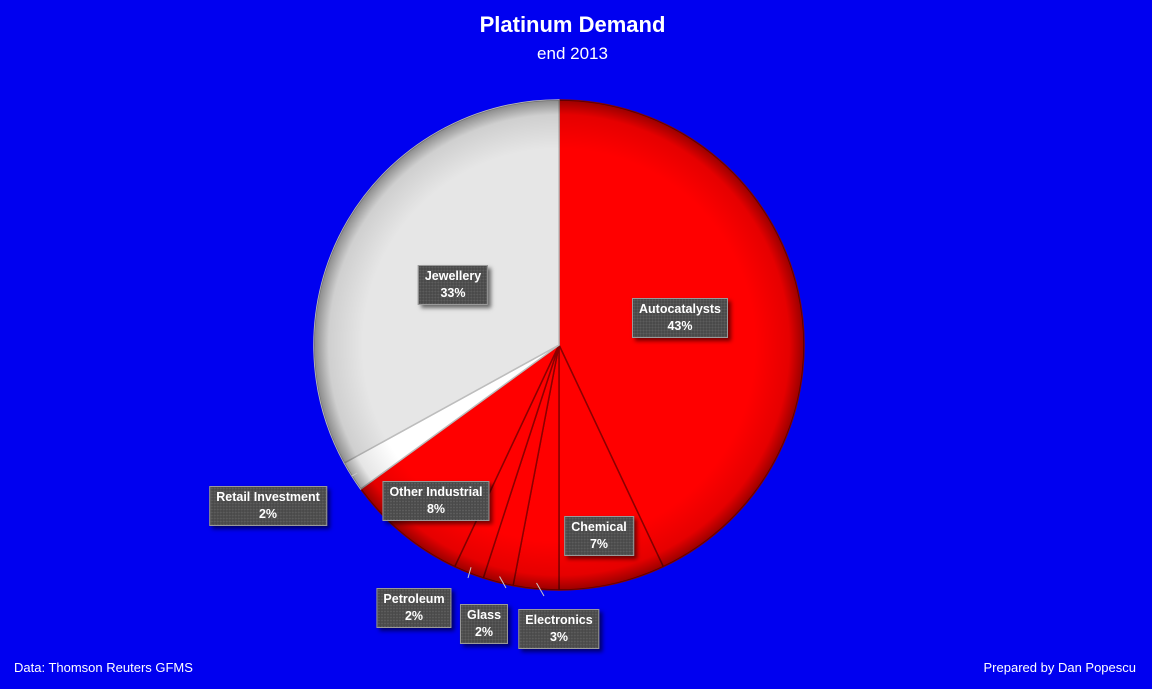 This screenshot has height=689, width=1152. What do you see at coordinates (572, 24) in the screenshot?
I see `chart-title: Platinum Demand` at bounding box center [572, 24].